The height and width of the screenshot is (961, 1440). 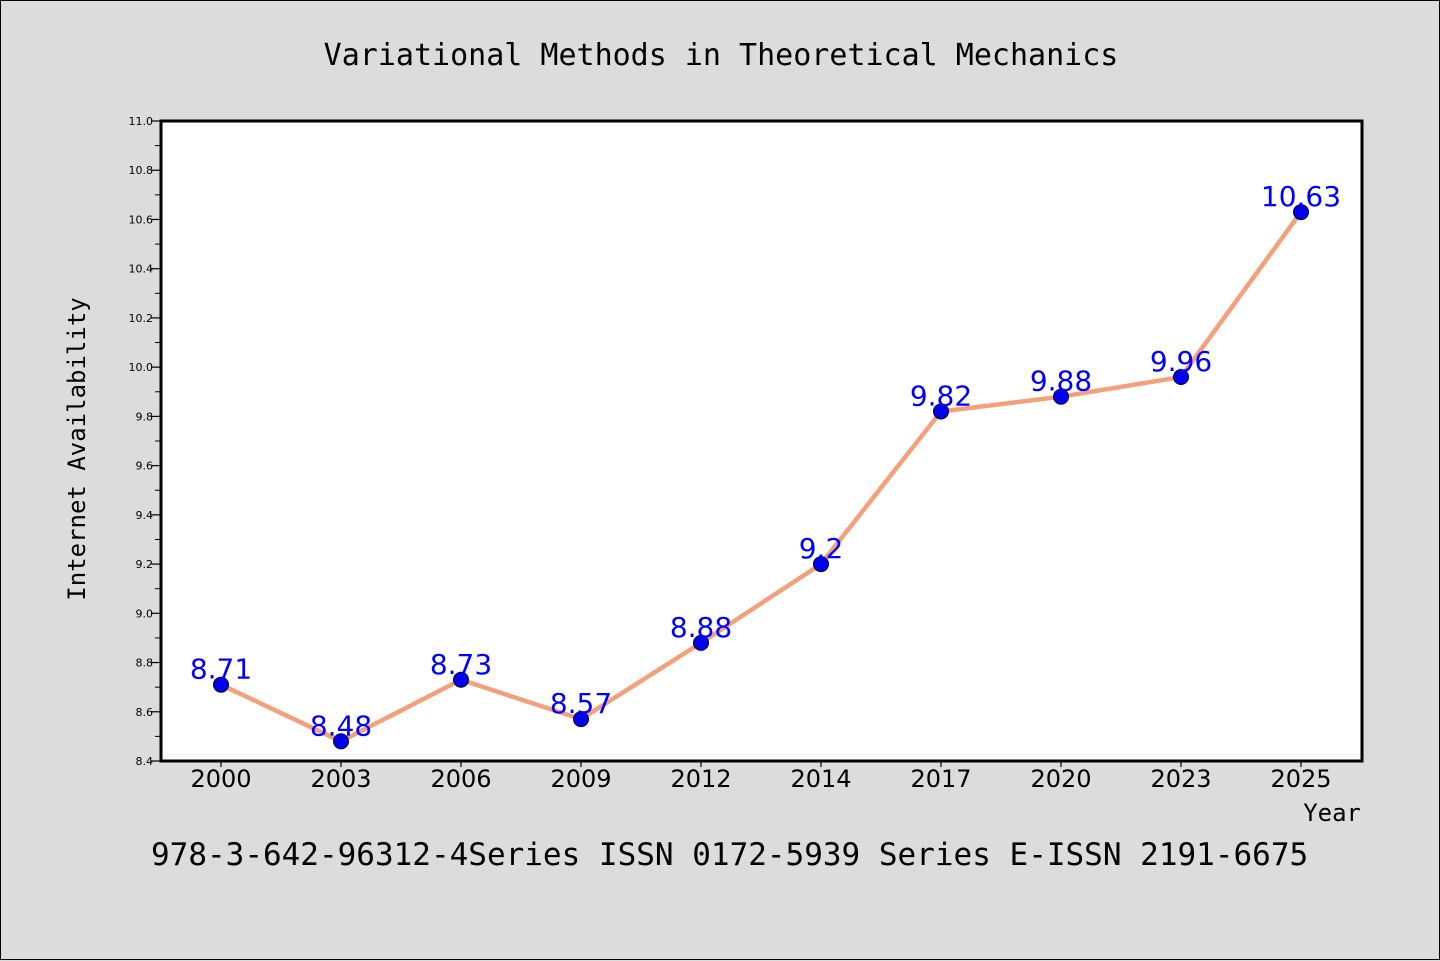 I want to click on y-tick-label: 8.6, so click(x=145, y=712).